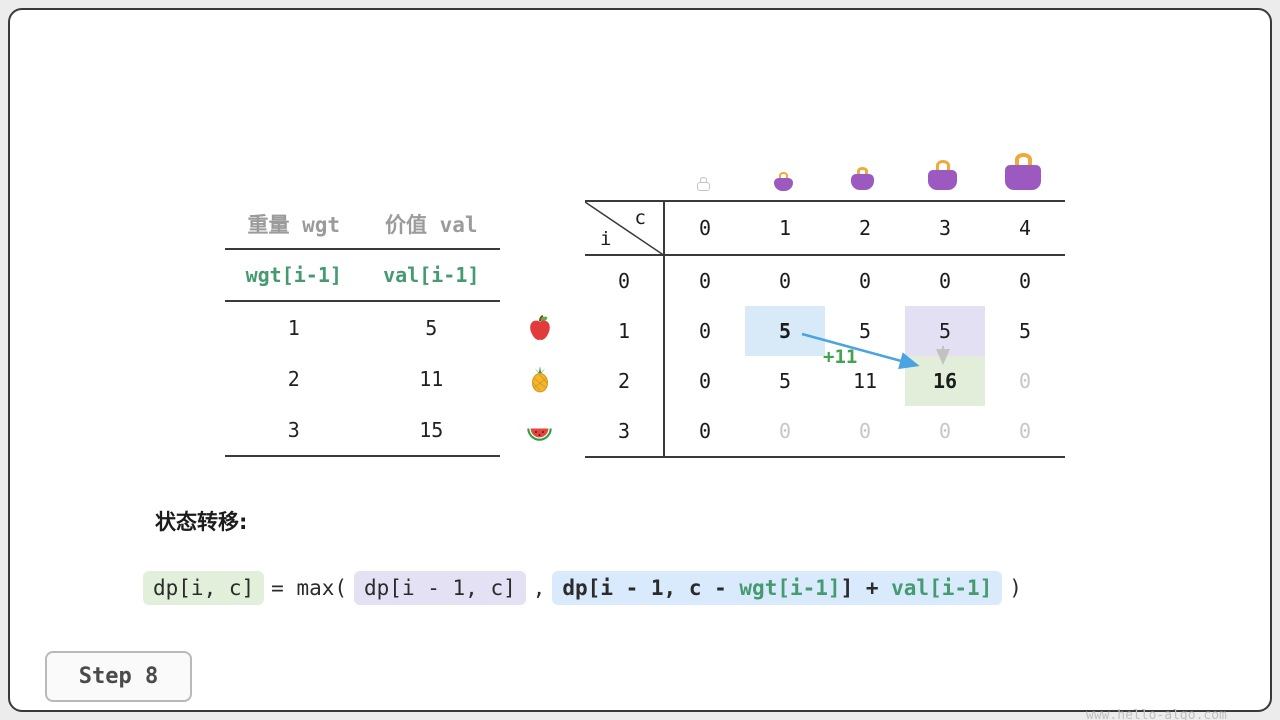 The image size is (1280, 720). What do you see at coordinates (1025, 281) in the screenshot?
I see `dp-cell-0-4: 0` at bounding box center [1025, 281].